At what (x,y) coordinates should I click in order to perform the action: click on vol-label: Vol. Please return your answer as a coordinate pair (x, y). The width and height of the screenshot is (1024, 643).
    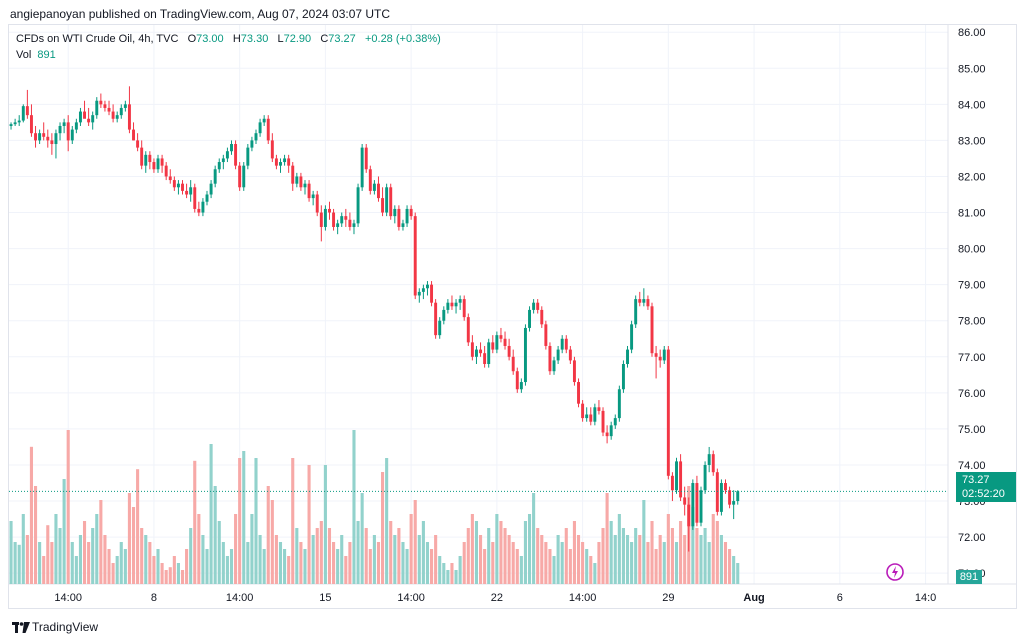
    Looking at the image, I should click on (24, 55).